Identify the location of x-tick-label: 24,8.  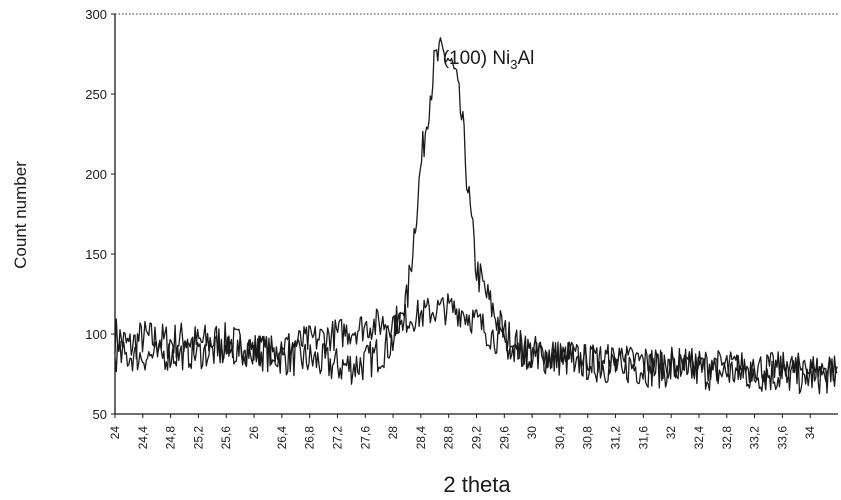
(171, 438).